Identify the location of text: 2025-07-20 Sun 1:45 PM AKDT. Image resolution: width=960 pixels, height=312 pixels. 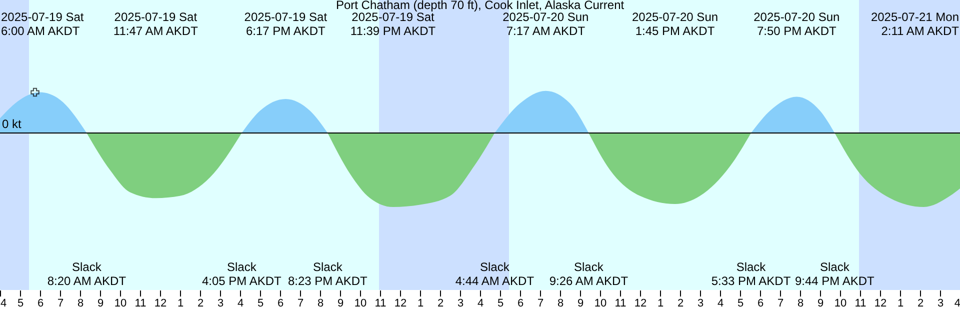
(675, 24).